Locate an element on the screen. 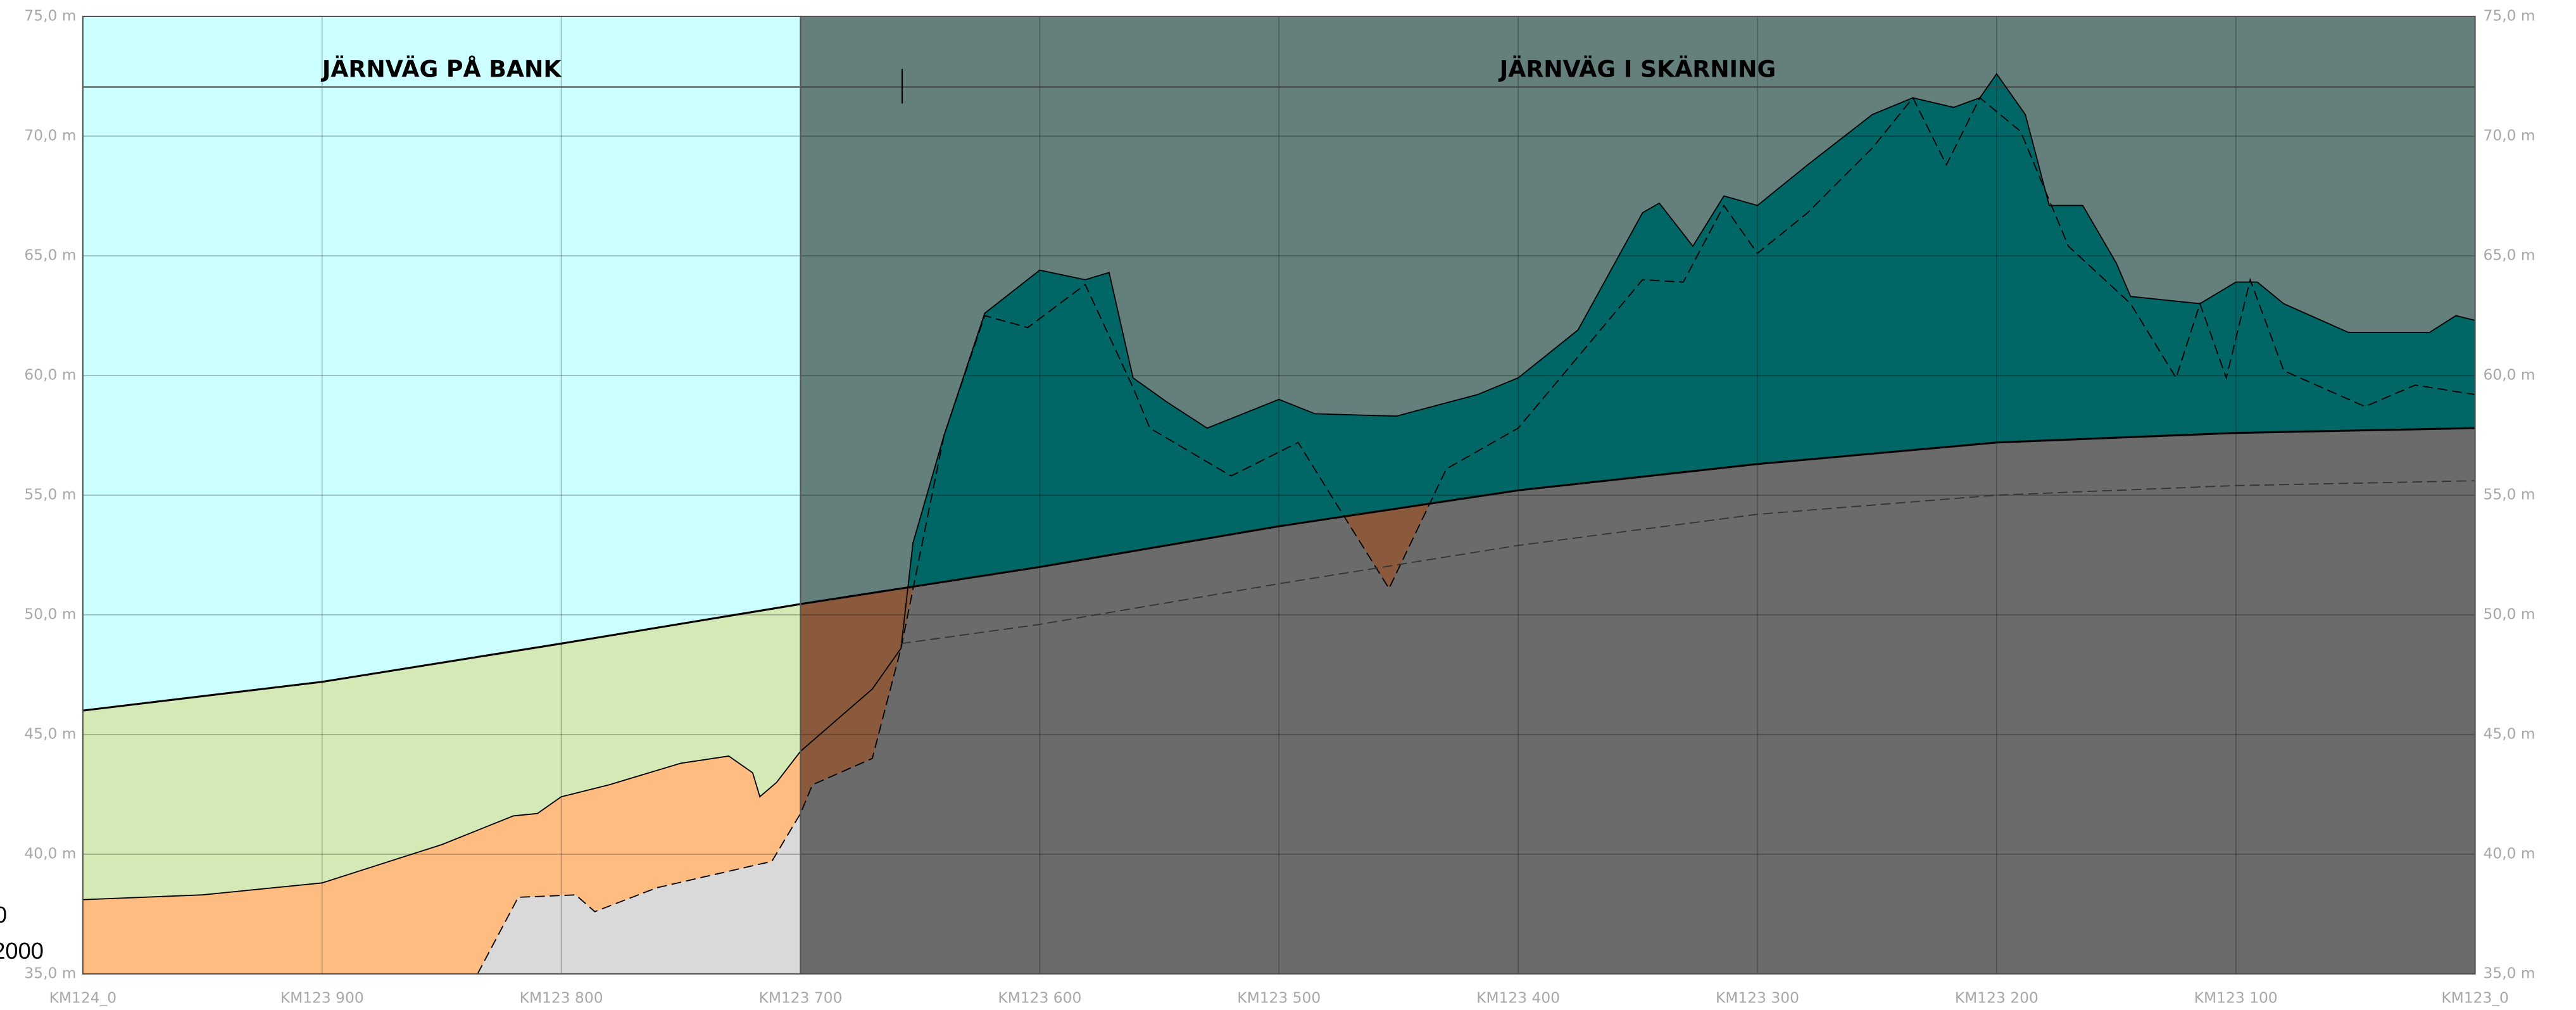 Image resolution: width=2576 pixels, height=1010 pixels. x-tick-label: KM123 900 is located at coordinates (322, 997).